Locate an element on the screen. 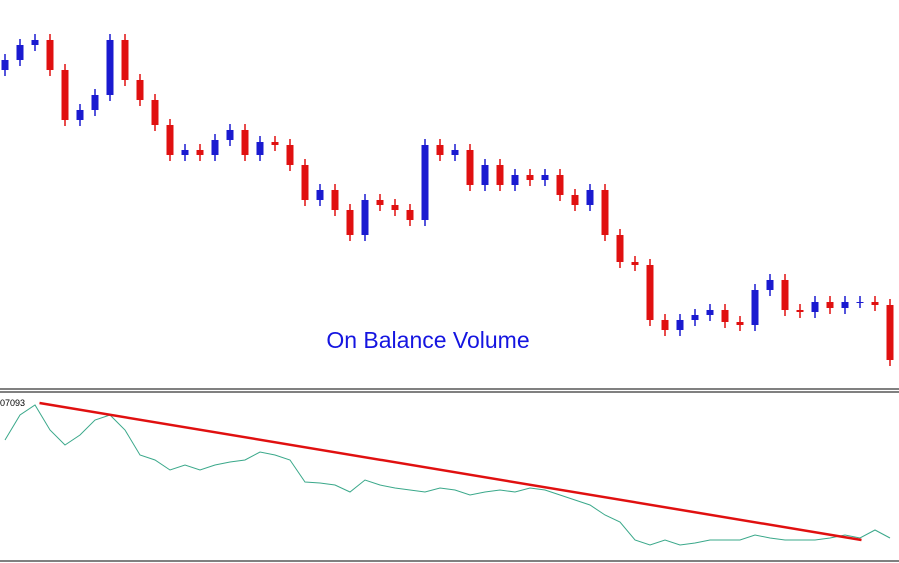 The image size is (899, 563). chart-title: On Balance Volume is located at coordinates (427, 340).